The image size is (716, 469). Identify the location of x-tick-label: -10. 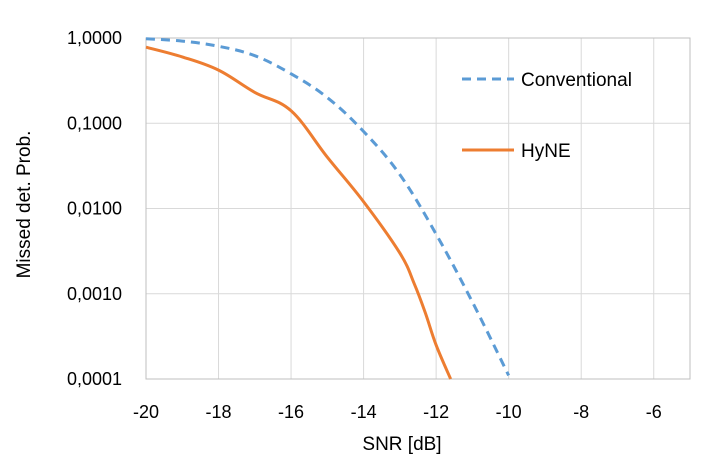
(509, 412).